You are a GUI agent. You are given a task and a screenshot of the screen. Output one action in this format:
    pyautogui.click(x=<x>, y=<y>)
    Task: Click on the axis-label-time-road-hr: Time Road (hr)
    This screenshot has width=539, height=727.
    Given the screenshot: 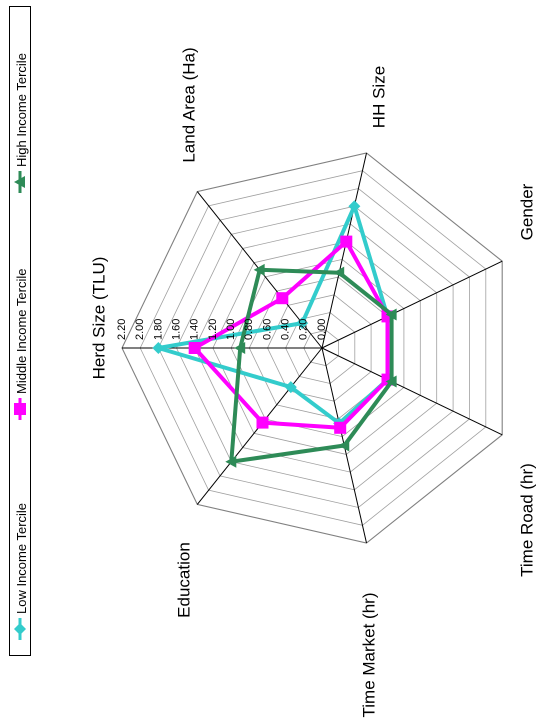 What is the action you would take?
    pyautogui.click(x=526, y=520)
    